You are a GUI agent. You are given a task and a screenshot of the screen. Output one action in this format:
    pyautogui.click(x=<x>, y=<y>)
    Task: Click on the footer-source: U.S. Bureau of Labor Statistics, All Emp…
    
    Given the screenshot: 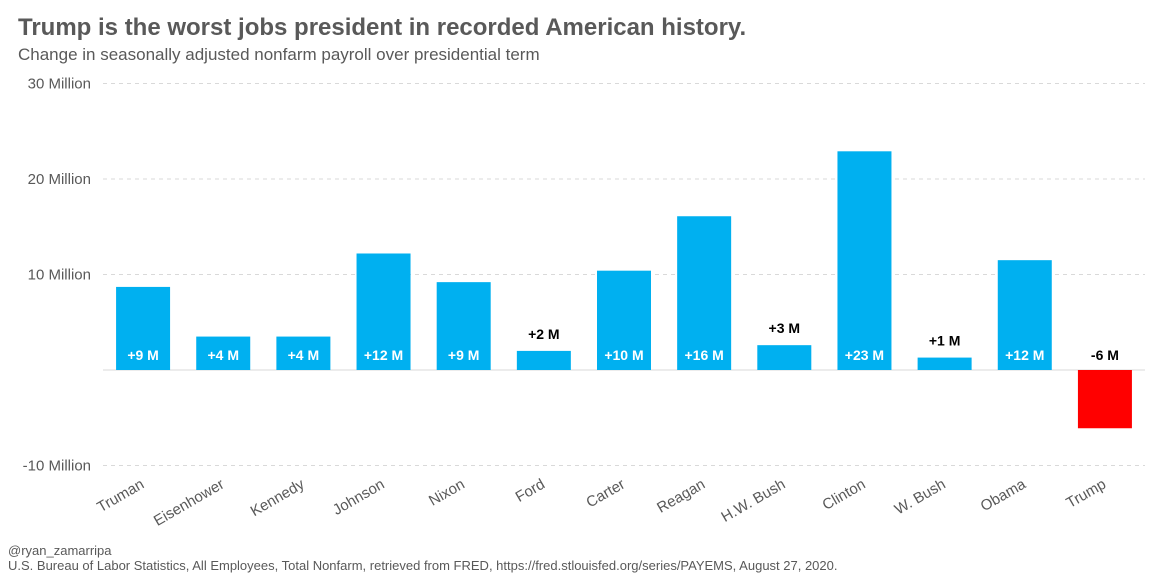 What is the action you would take?
    pyautogui.click(x=423, y=565)
    